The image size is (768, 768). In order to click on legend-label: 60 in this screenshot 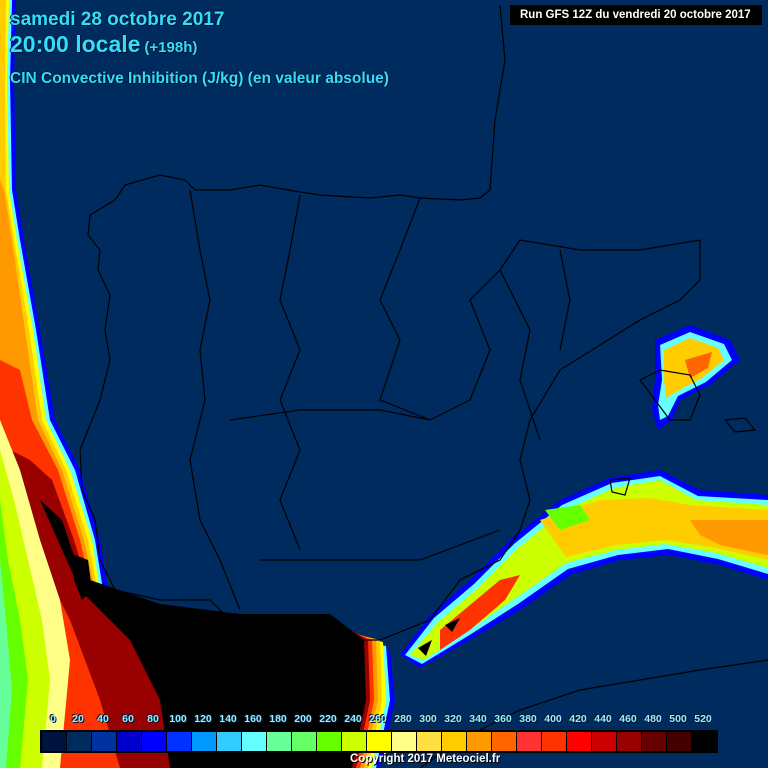, I will do `click(128, 719)`.